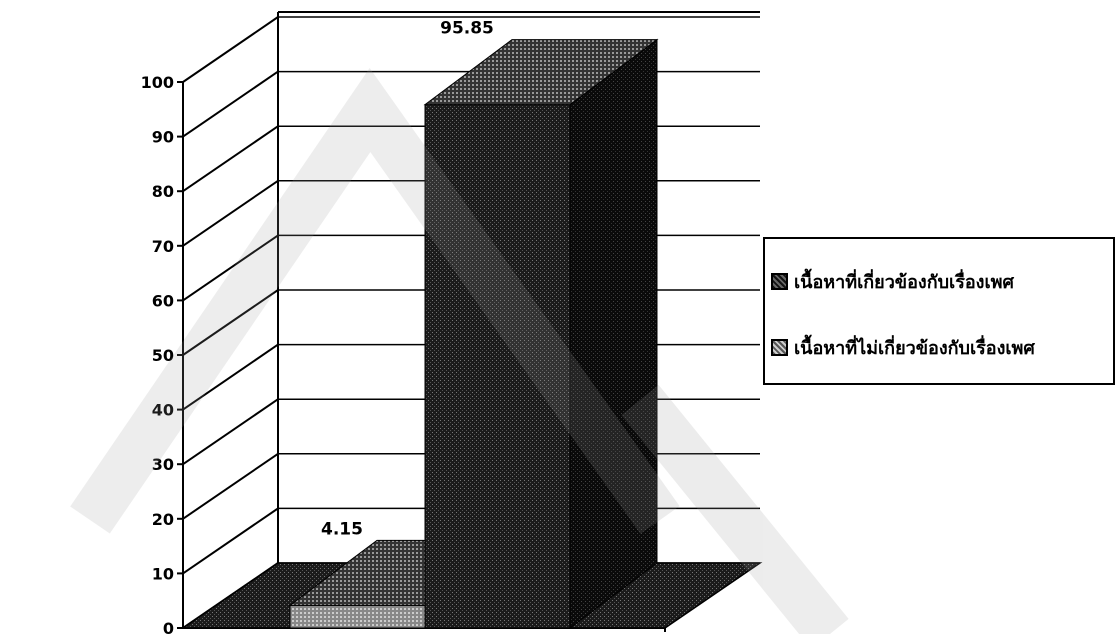 The image size is (1117, 638). What do you see at coordinates (342, 529) in the screenshot?
I see `data-label-1: 4.15` at bounding box center [342, 529].